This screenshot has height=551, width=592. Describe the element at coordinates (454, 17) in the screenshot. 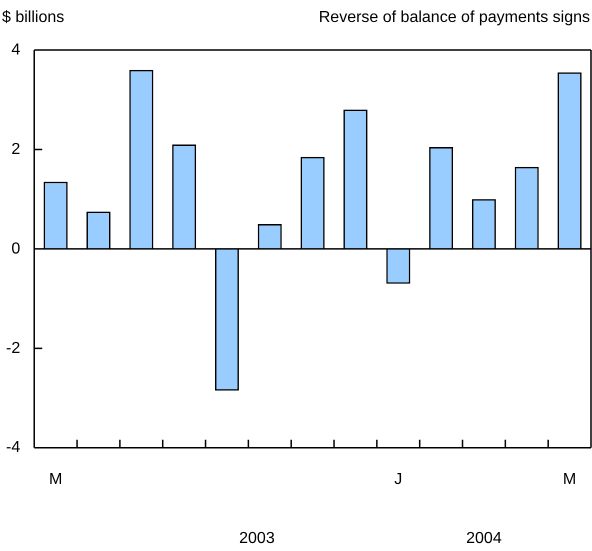

I see `chart-subtitle: Reverse of balance of payments signs` at that location.